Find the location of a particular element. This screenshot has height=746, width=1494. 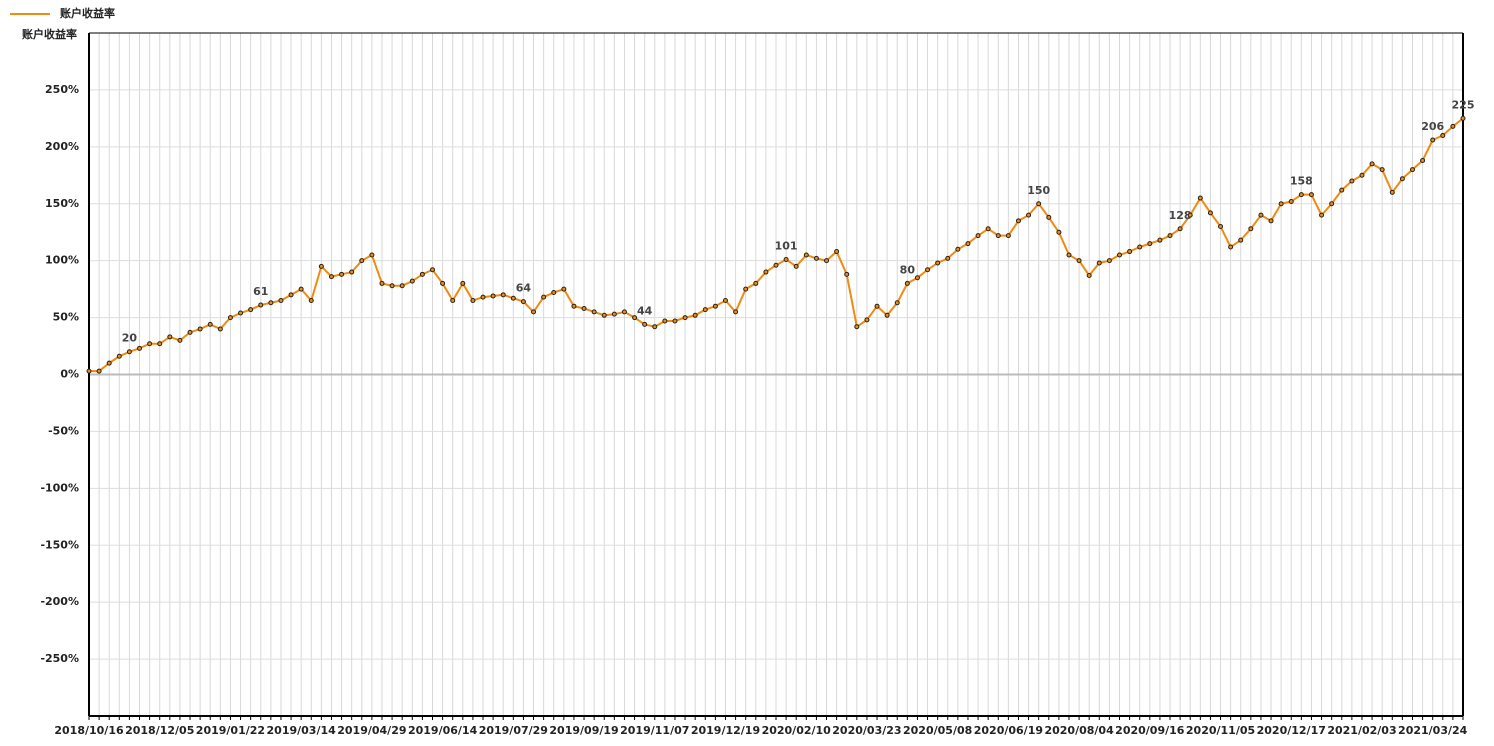

x-tick-label: 2019/11/07 is located at coordinates (654, 730).